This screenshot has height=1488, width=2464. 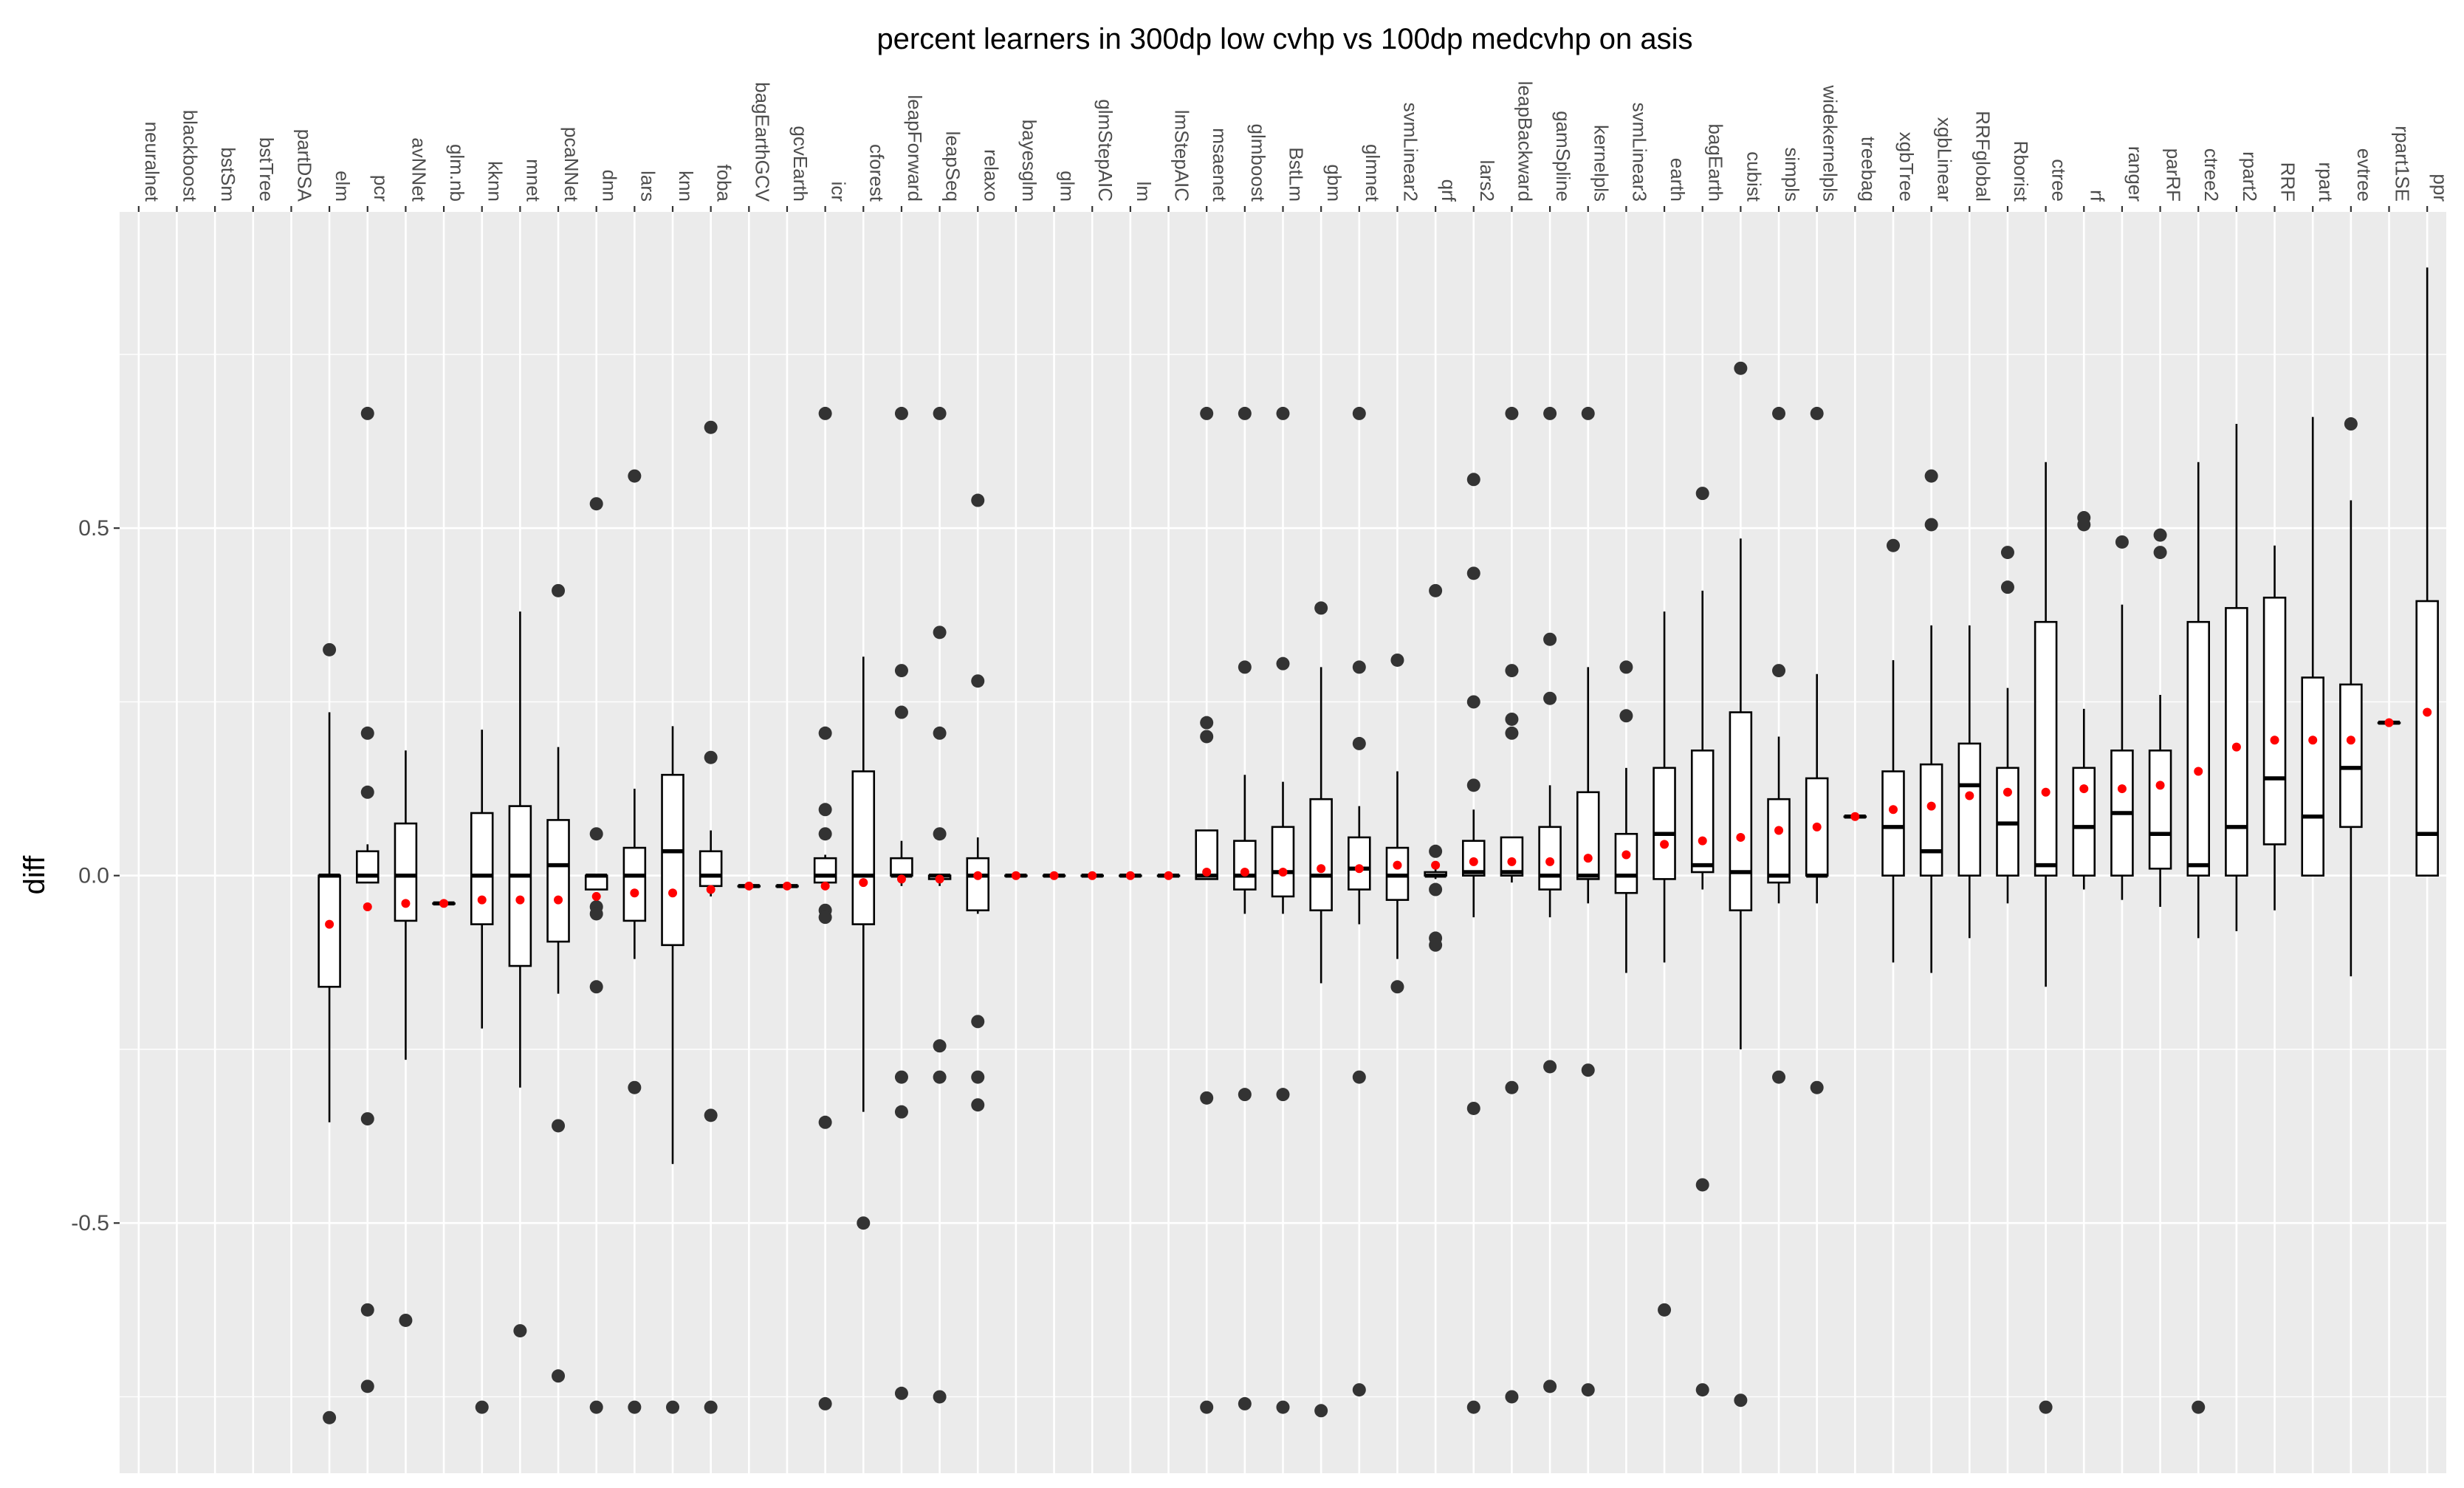 What do you see at coordinates (1410, 153) in the screenshot?
I see `x-tick-label: svmLinear2` at bounding box center [1410, 153].